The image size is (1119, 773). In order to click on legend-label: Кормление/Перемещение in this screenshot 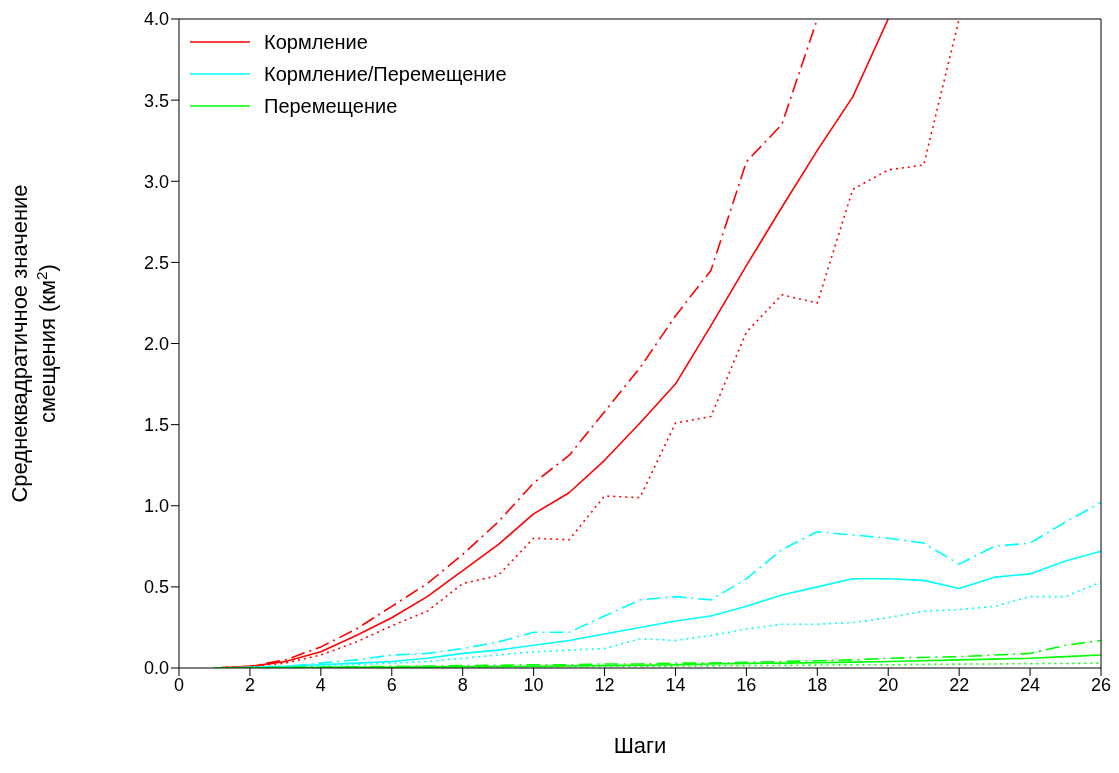, I will do `click(385, 74)`.